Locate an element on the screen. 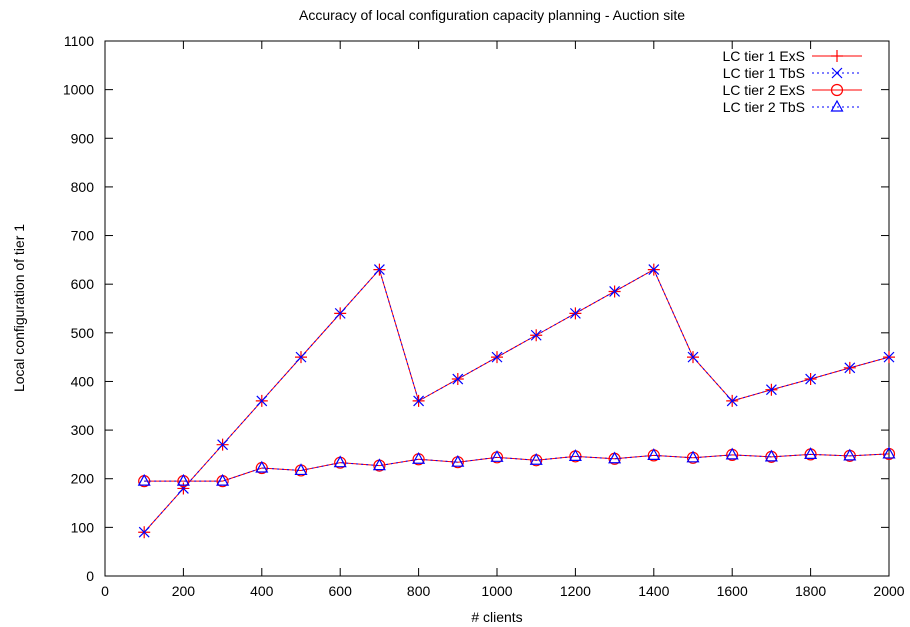 The height and width of the screenshot is (627, 910). legend-label: LC tier 1 ExS is located at coordinates (764, 56).